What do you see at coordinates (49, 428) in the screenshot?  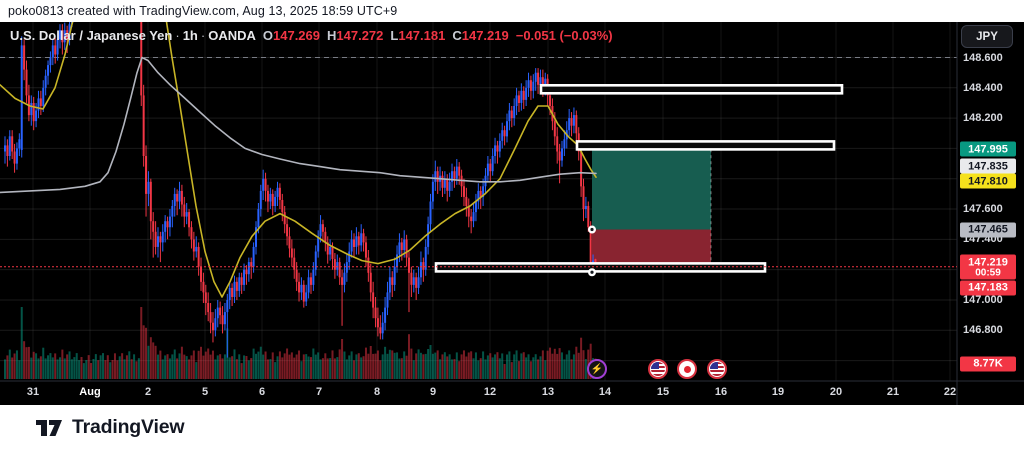 I see `tradingview-logo-icon` at bounding box center [49, 428].